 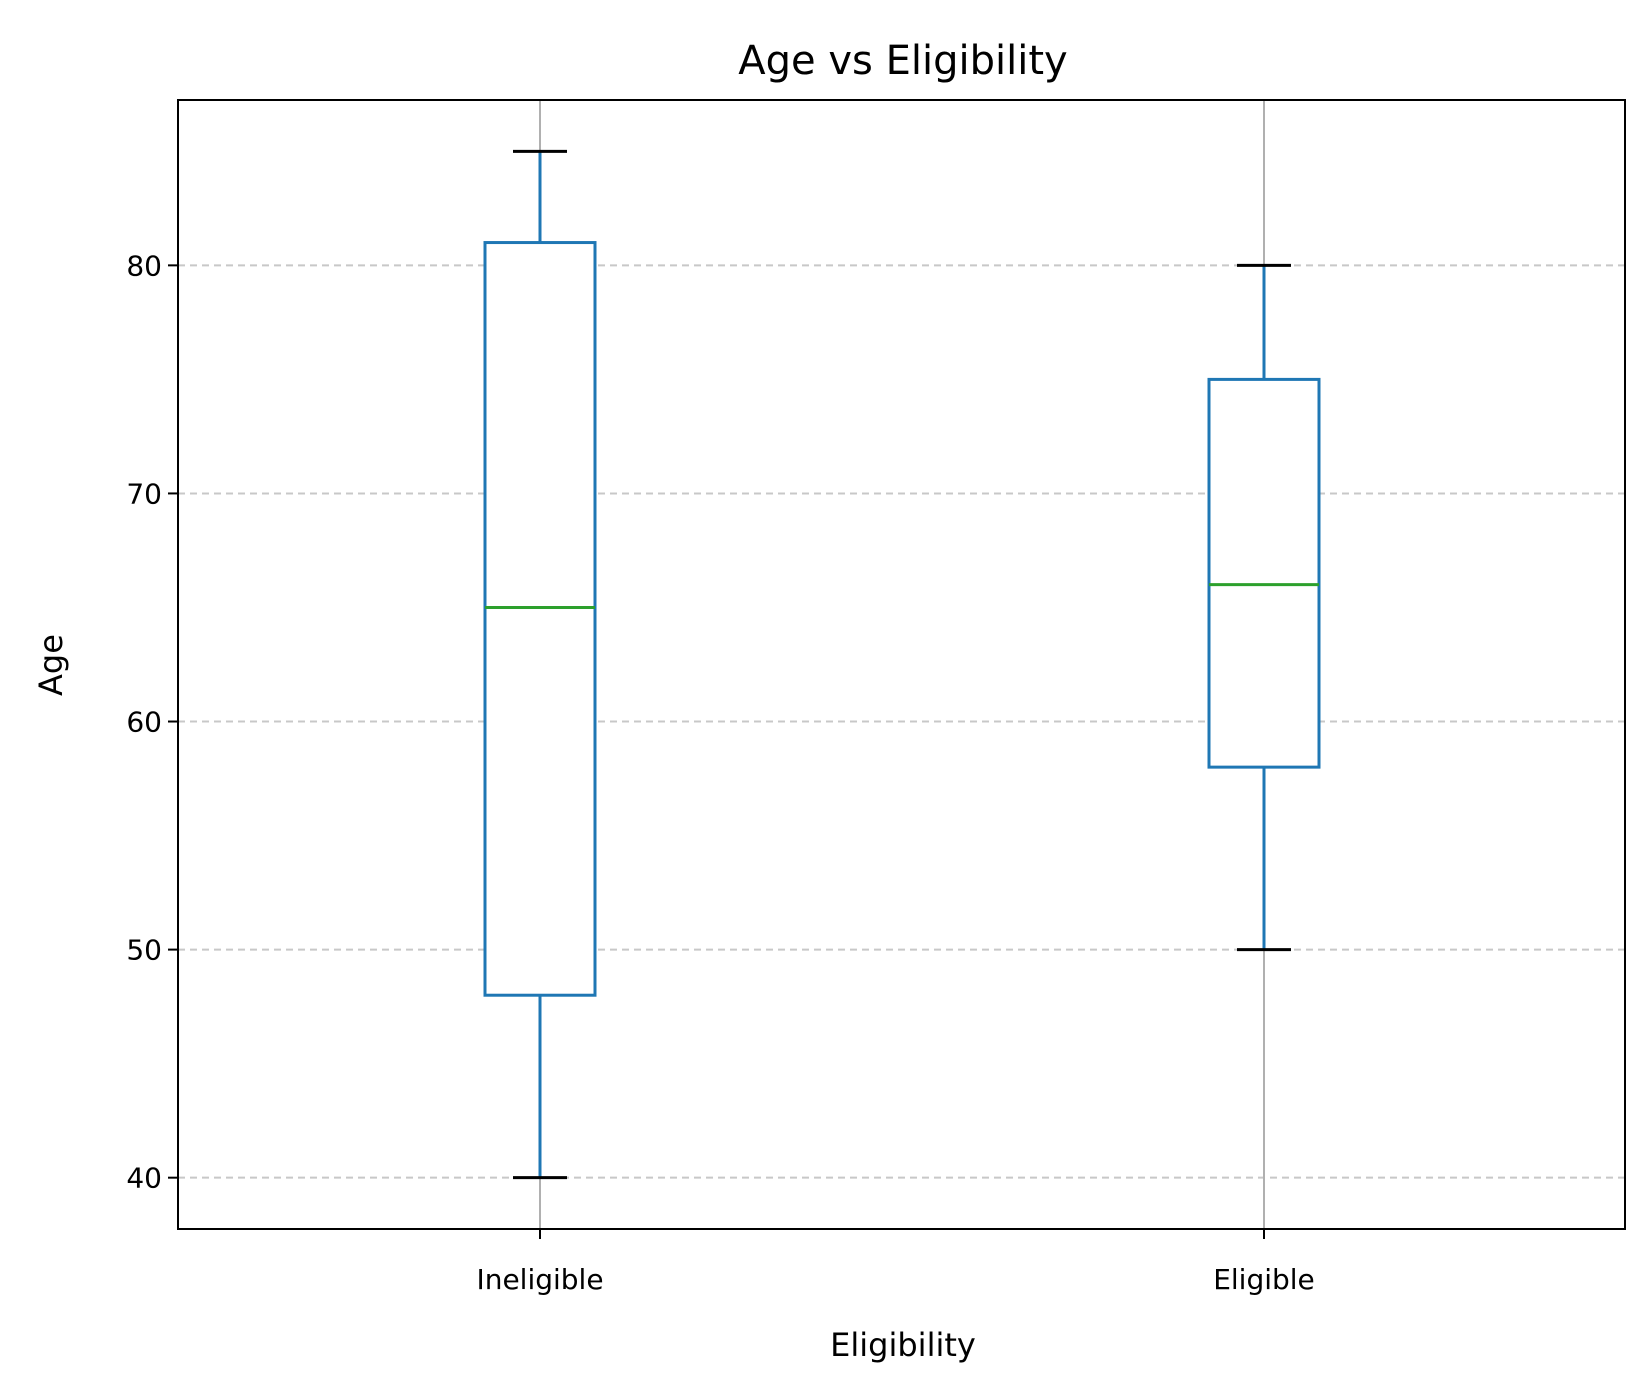 I want to click on x-axis-ticks: Ineligible Eligible, so click(x=895, y=1262).